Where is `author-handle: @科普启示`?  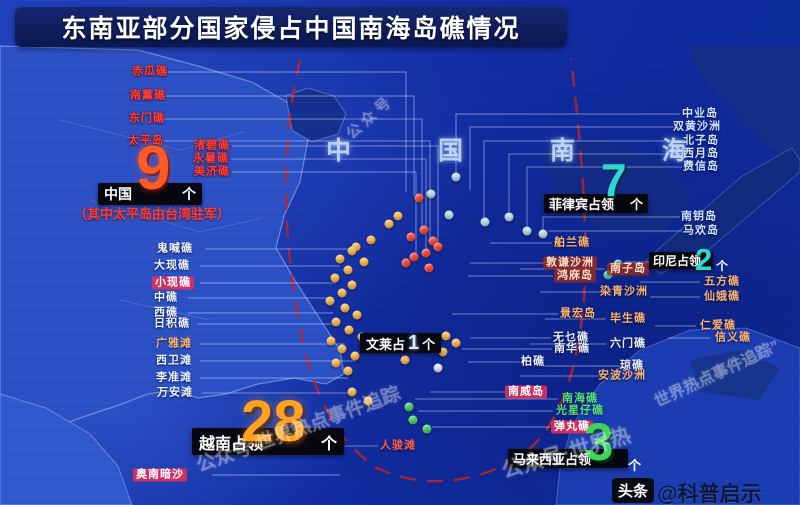 author-handle: @科普启示 is located at coordinates (709, 494).